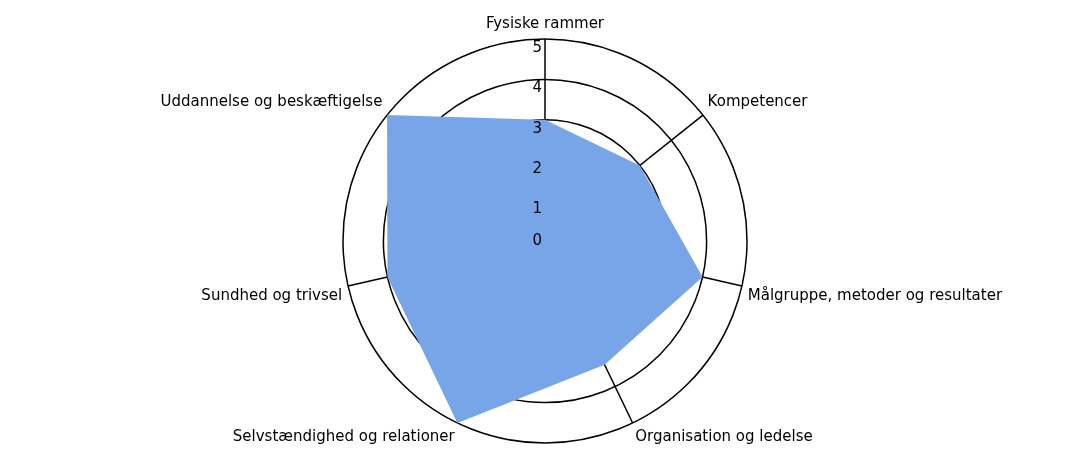  I want to click on spoke-label: Uddannelse og beskæftigelse, so click(271, 101).